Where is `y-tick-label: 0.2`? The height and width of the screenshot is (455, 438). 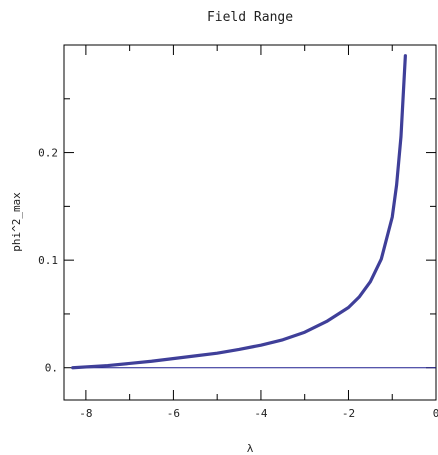 y-tick-label: 0.2 is located at coordinates (48, 153).